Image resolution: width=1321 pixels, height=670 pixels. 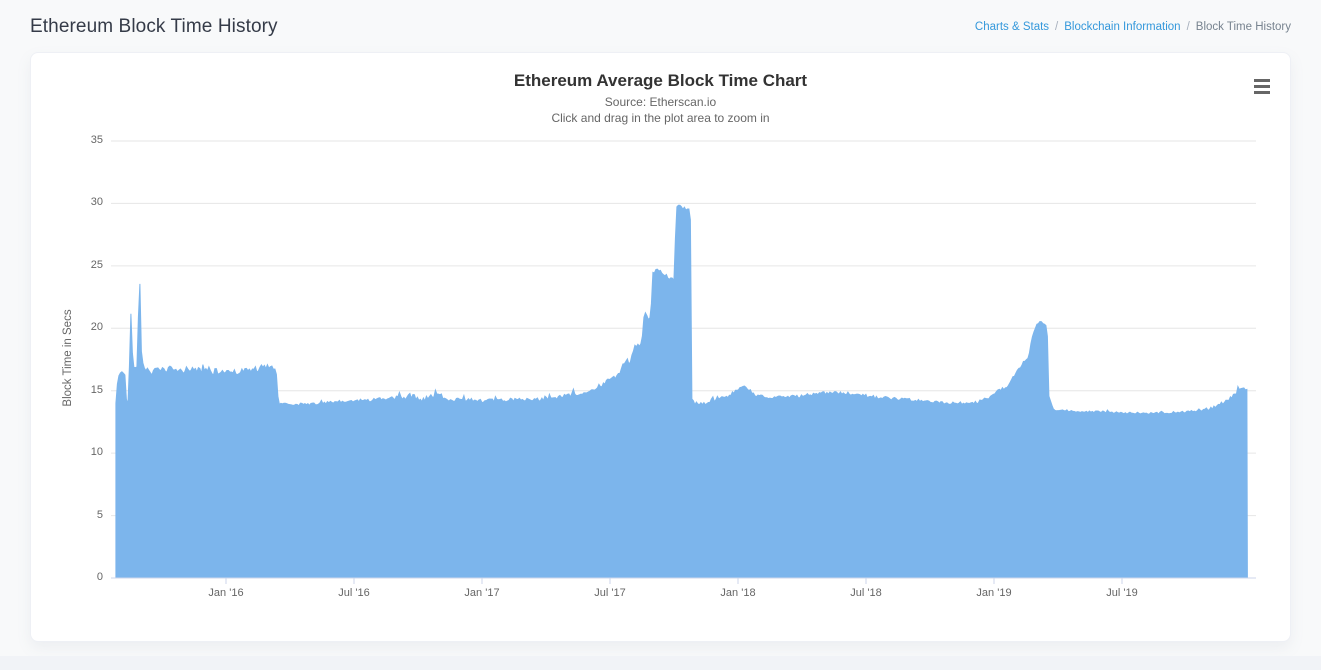 I want to click on breadcrumb-current: Block Time History, so click(x=1243, y=27).